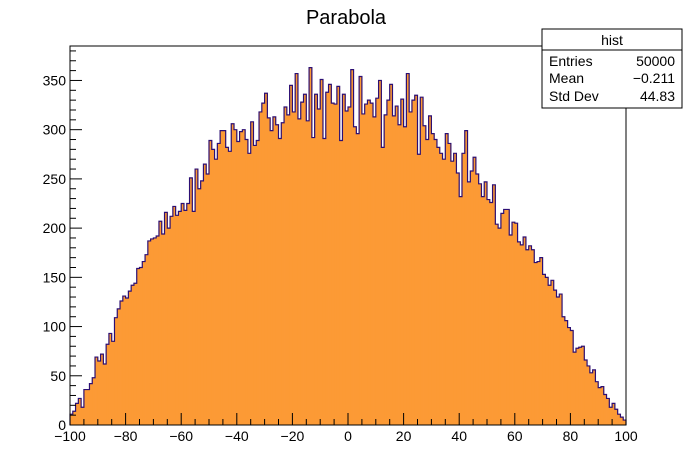 The width and height of the screenshot is (696, 472). Describe the element at coordinates (655, 61) in the screenshot. I see `stats-entries-value: 50000` at that location.